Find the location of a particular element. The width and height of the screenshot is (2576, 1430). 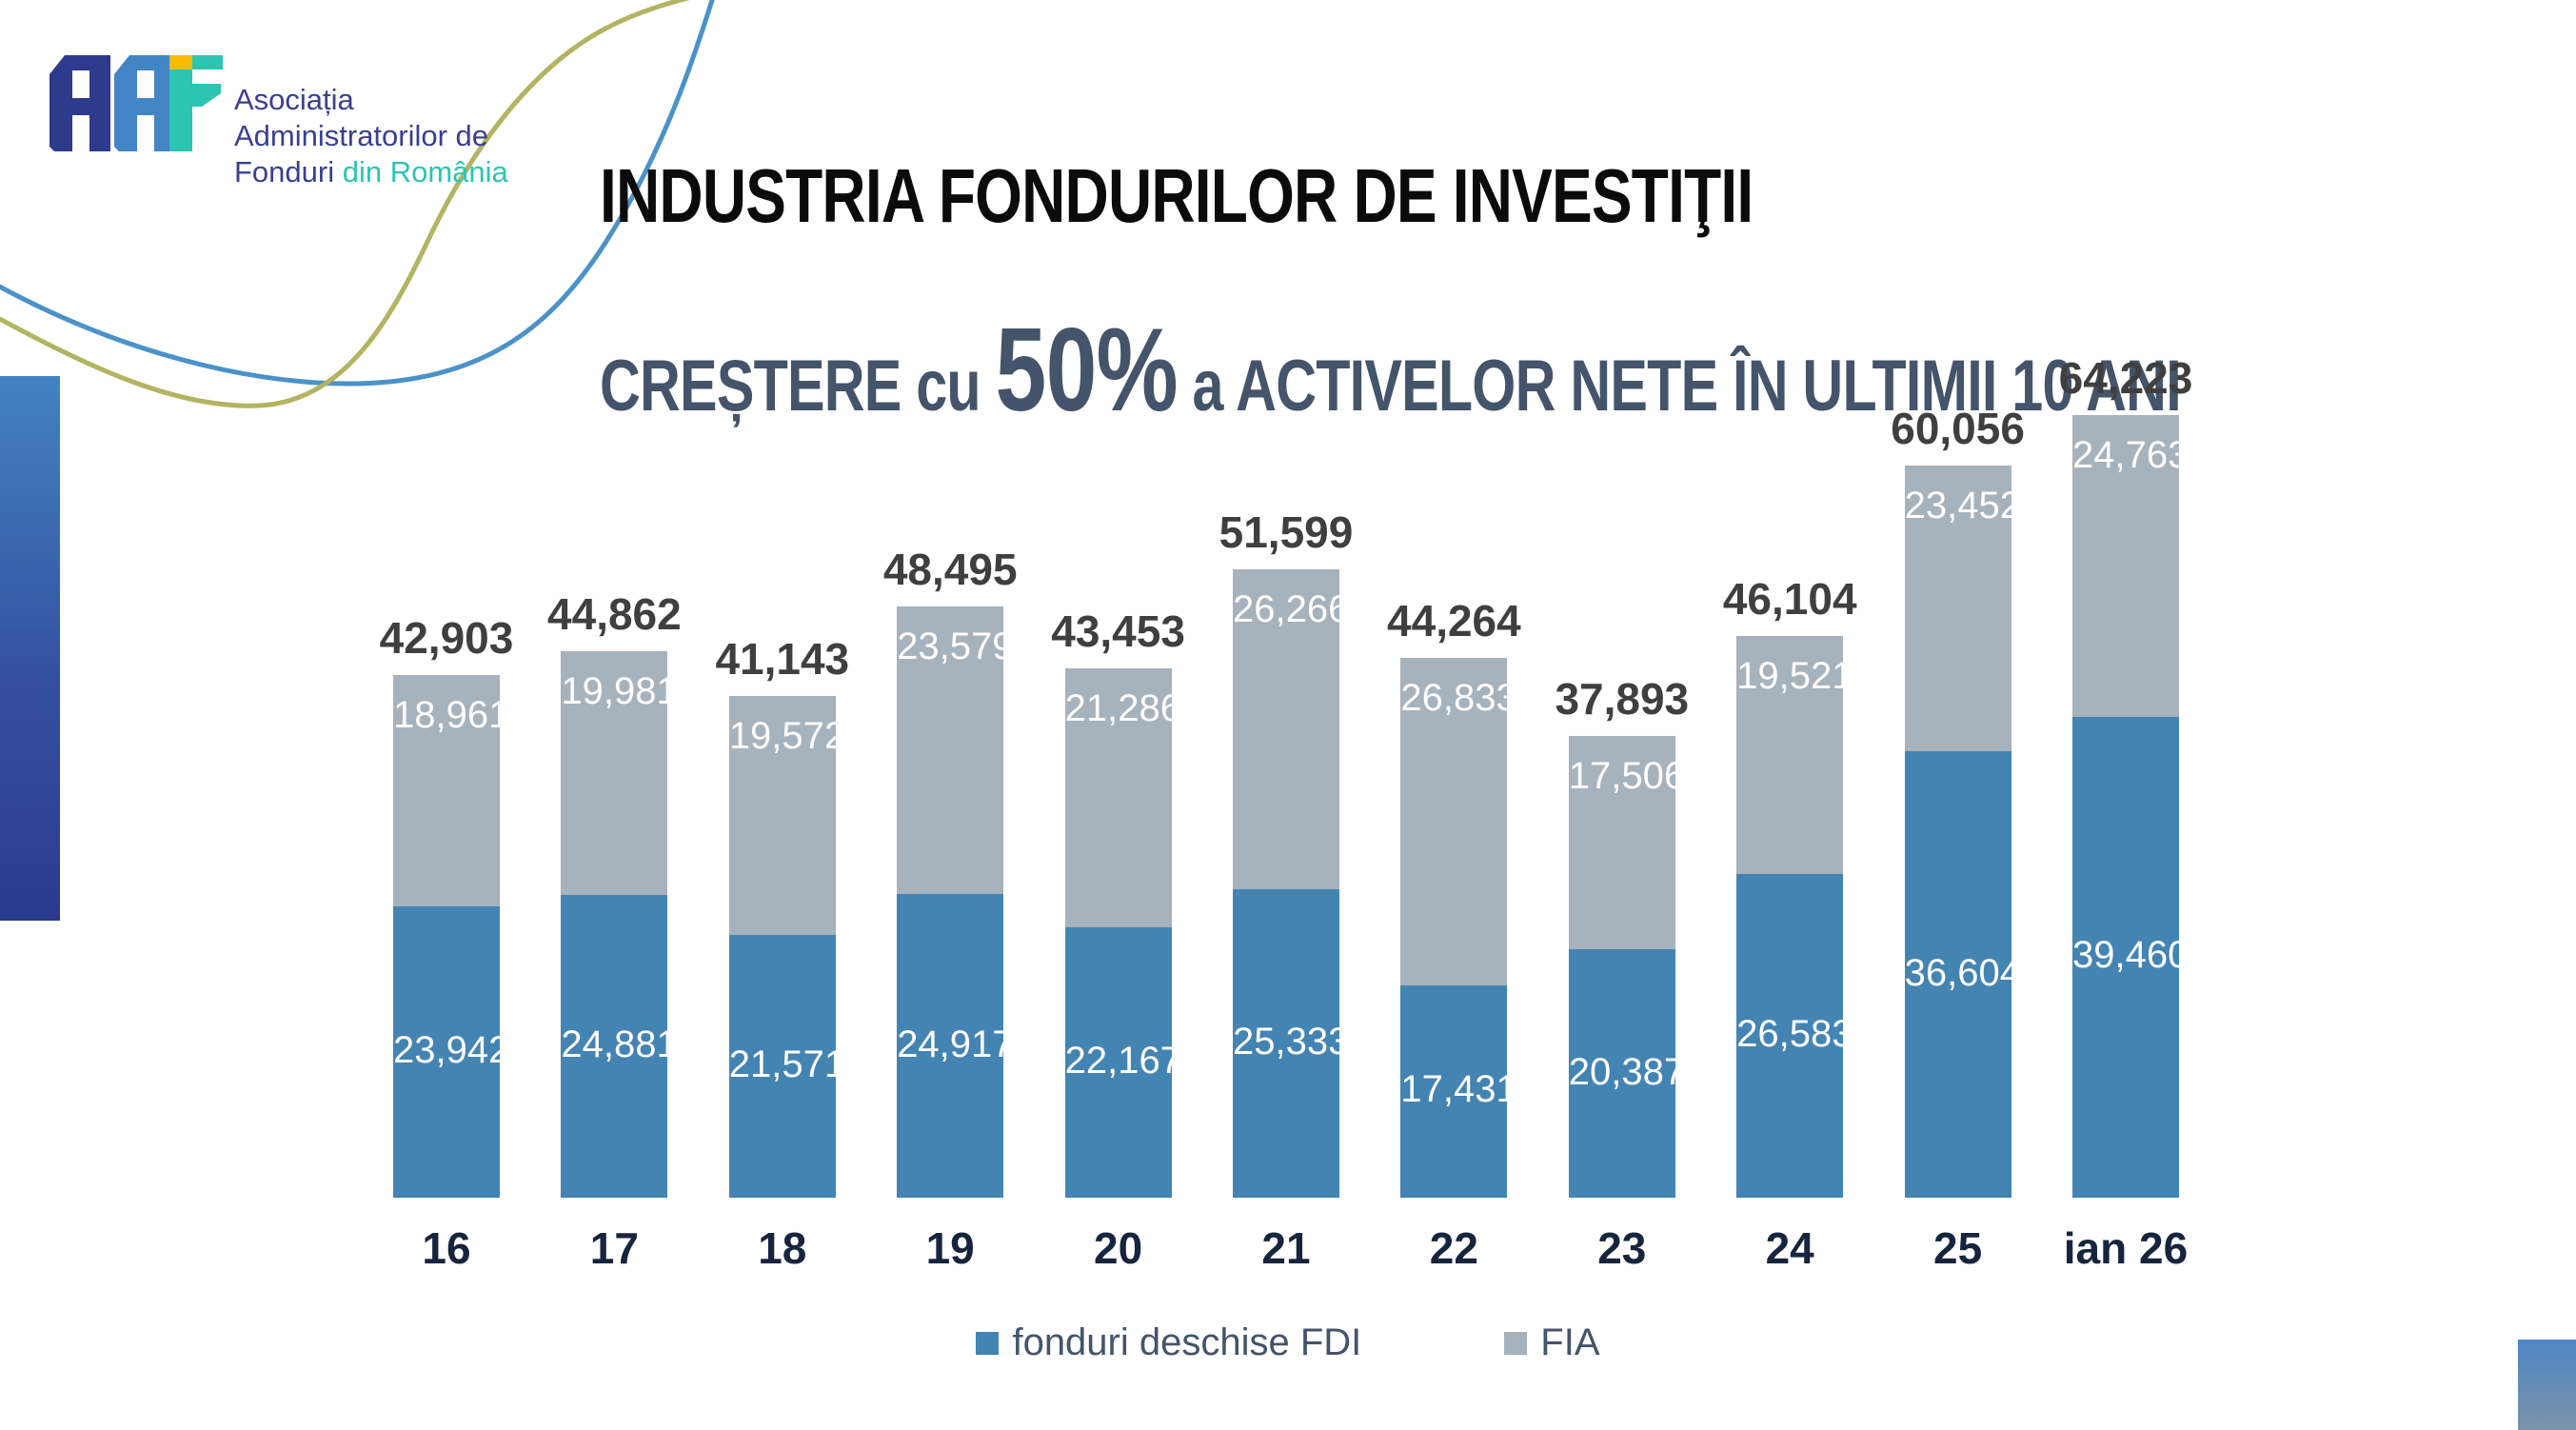

x-axis-label: 25 is located at coordinates (1958, 1248).